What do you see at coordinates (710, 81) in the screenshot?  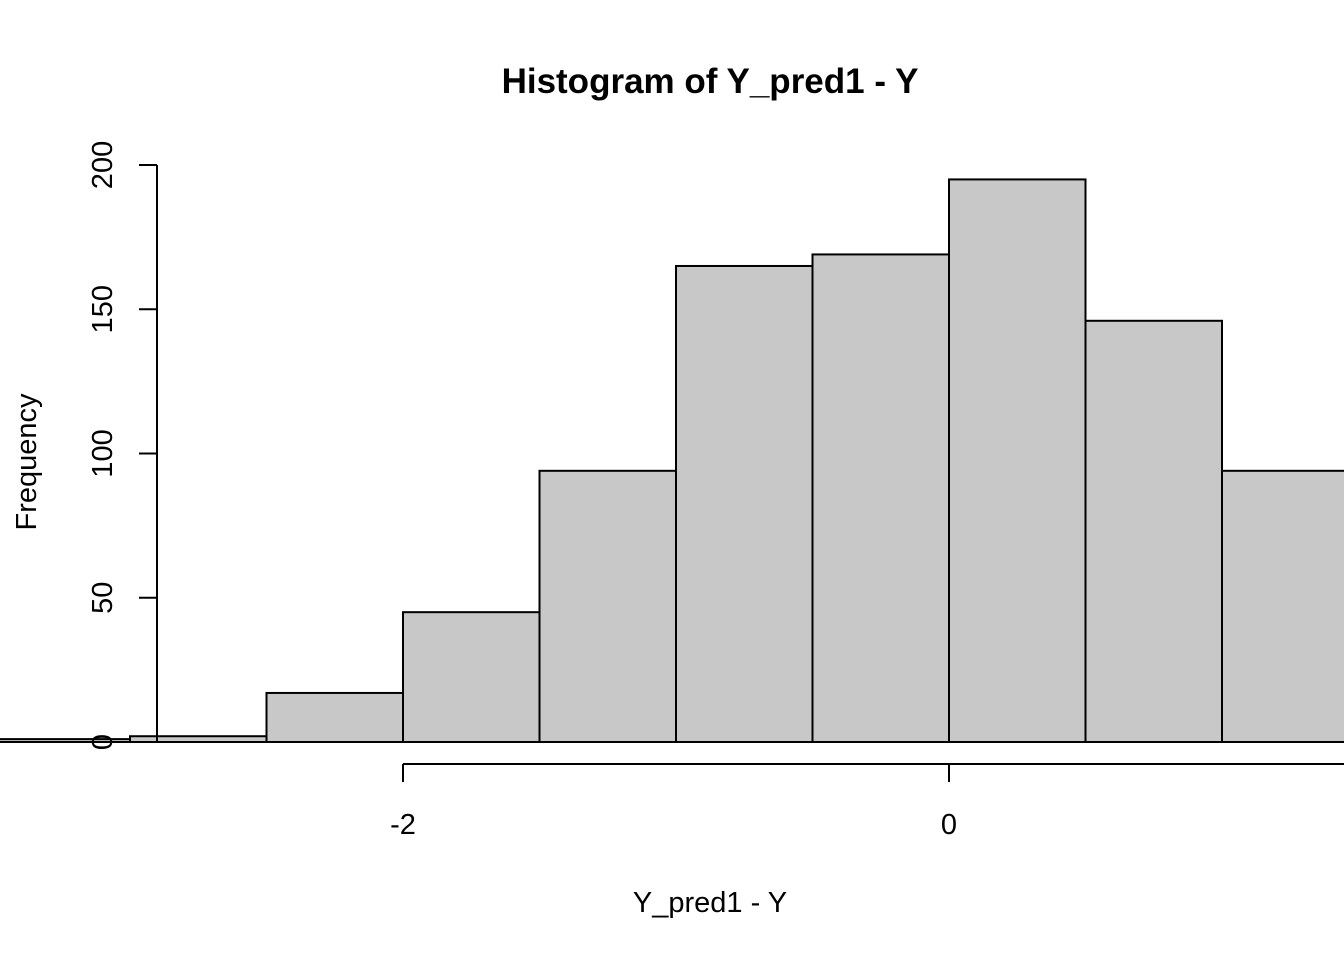 I see `chart-title: Histogram of Y_pred1 - Y` at bounding box center [710, 81].